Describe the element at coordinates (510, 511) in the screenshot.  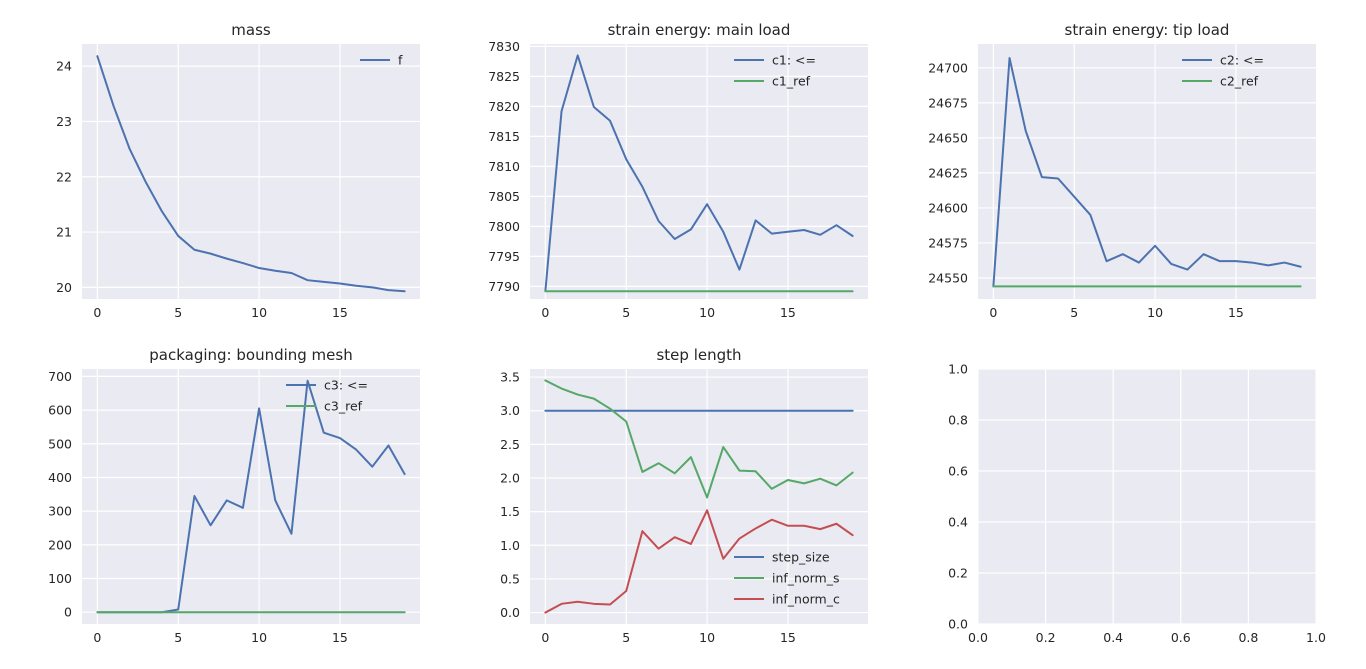
I see `y-tick-label: 1.5` at that location.